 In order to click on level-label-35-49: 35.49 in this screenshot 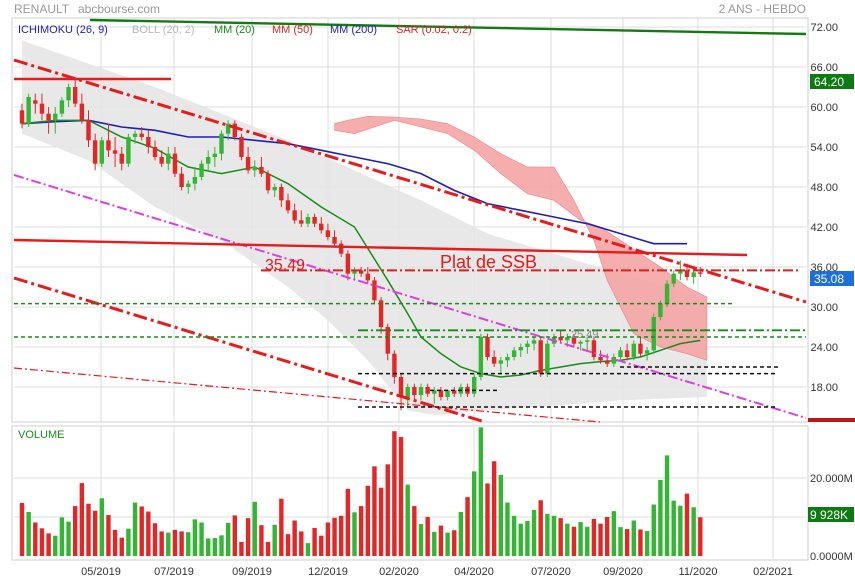, I will do `click(285, 265)`.